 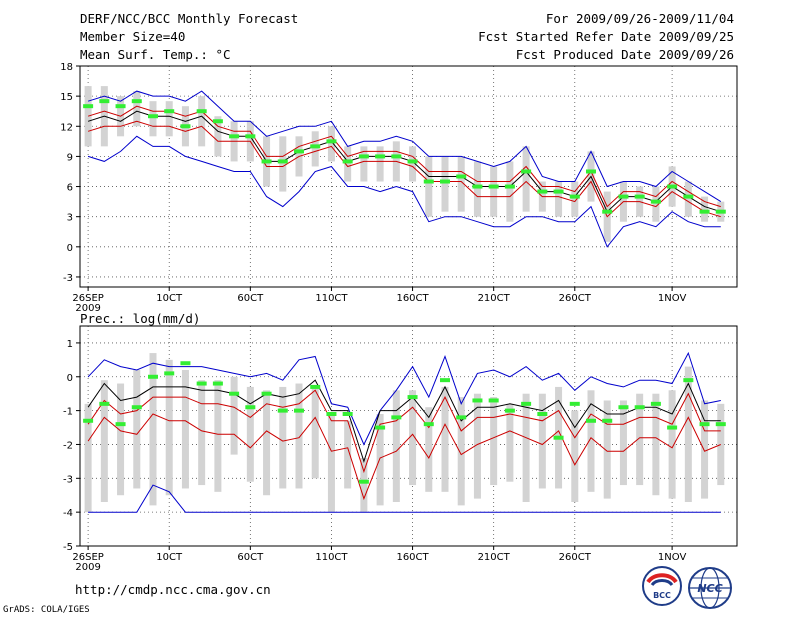 What do you see at coordinates (404, 498) in the screenshot?
I see `minimum-line` at bounding box center [404, 498].